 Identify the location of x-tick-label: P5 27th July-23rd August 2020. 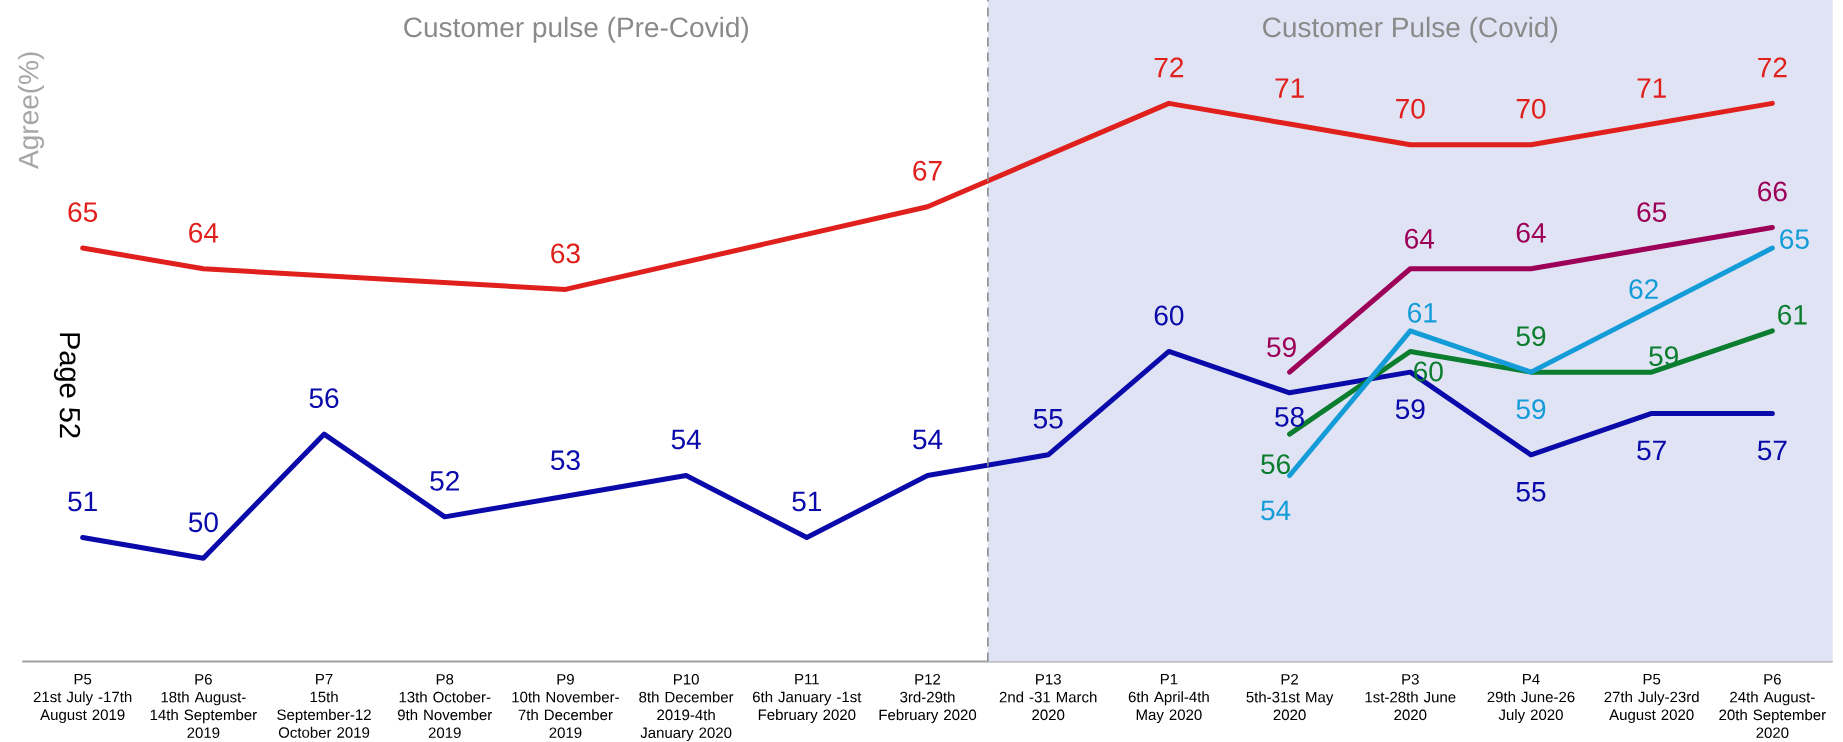
(1651, 698).